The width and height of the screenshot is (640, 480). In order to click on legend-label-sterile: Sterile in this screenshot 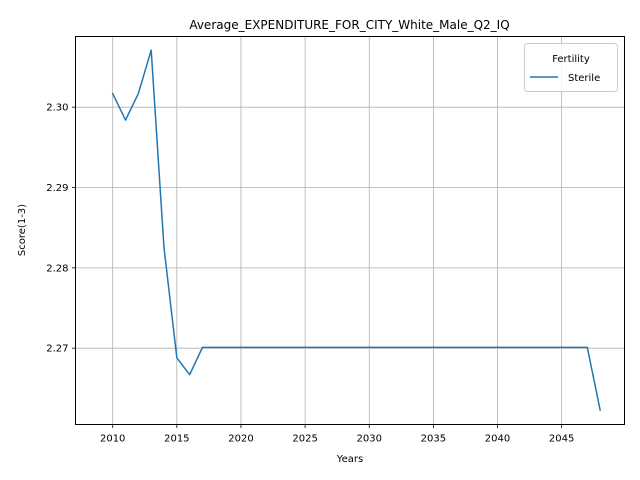, I will do `click(584, 78)`.